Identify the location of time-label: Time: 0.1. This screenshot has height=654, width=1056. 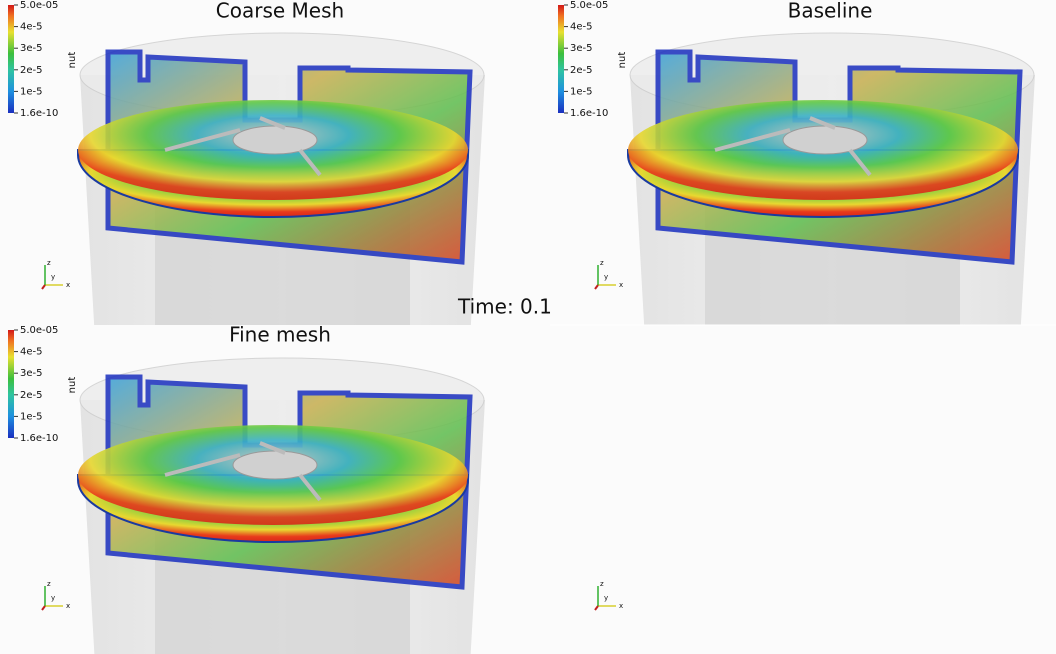
(504, 307).